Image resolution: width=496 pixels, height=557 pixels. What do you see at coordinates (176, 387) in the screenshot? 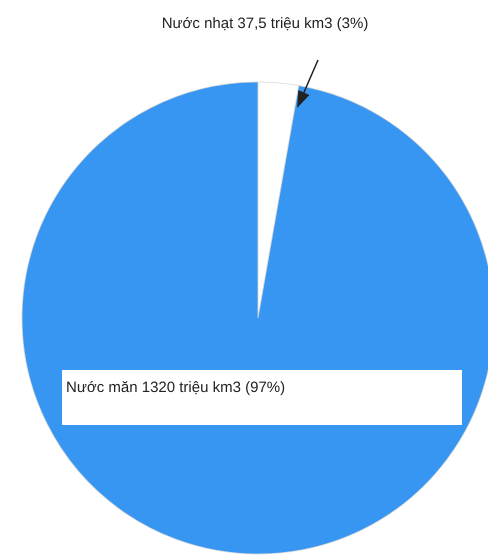
I see `slice-label: Nước măn 1320 triệu km3 (97%)` at bounding box center [176, 387].